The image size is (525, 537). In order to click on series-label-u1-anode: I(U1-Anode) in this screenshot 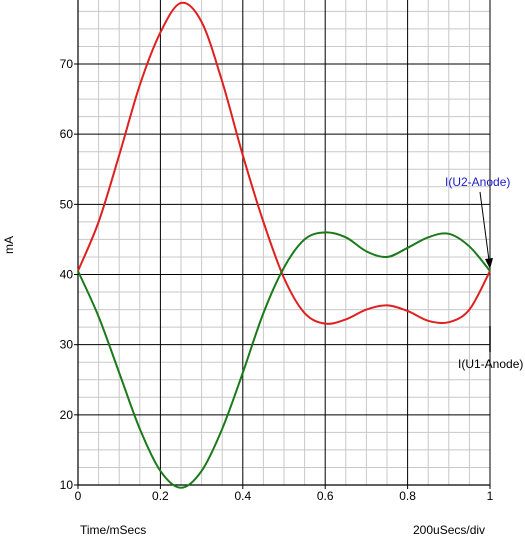, I will do `click(490, 364)`.